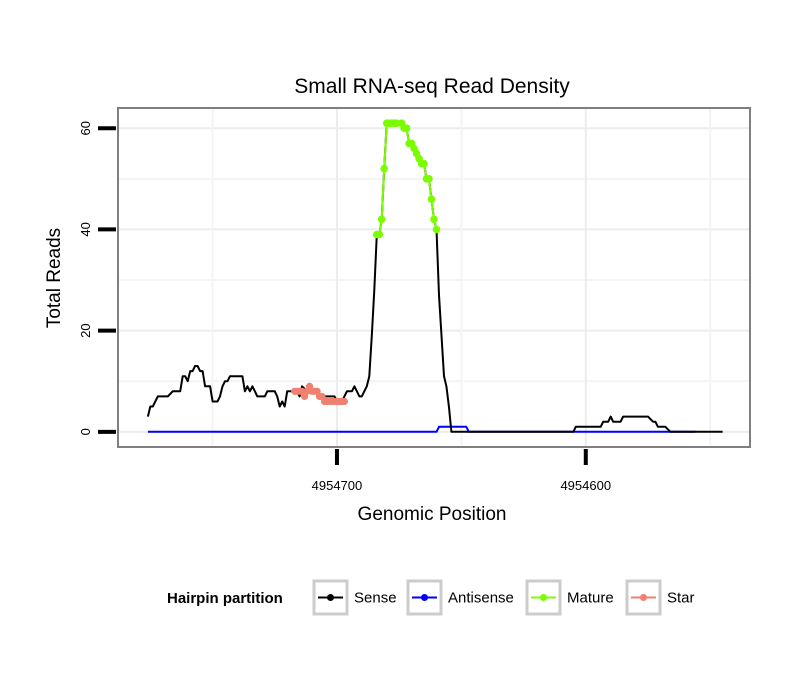  What do you see at coordinates (344, 401) in the screenshot?
I see `data-point-star` at bounding box center [344, 401].